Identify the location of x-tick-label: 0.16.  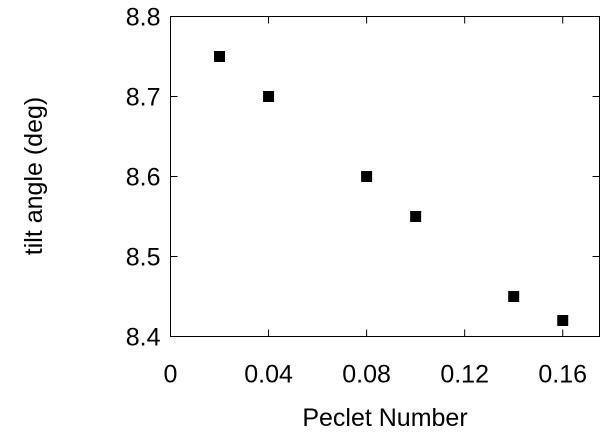
(562, 375).